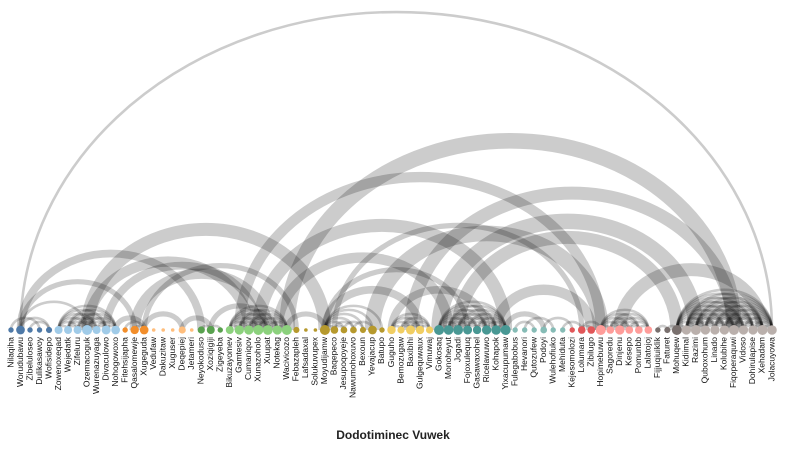  Describe the element at coordinates (124, 360) in the screenshot. I see `node-label: Fitehsijapha` at that location.